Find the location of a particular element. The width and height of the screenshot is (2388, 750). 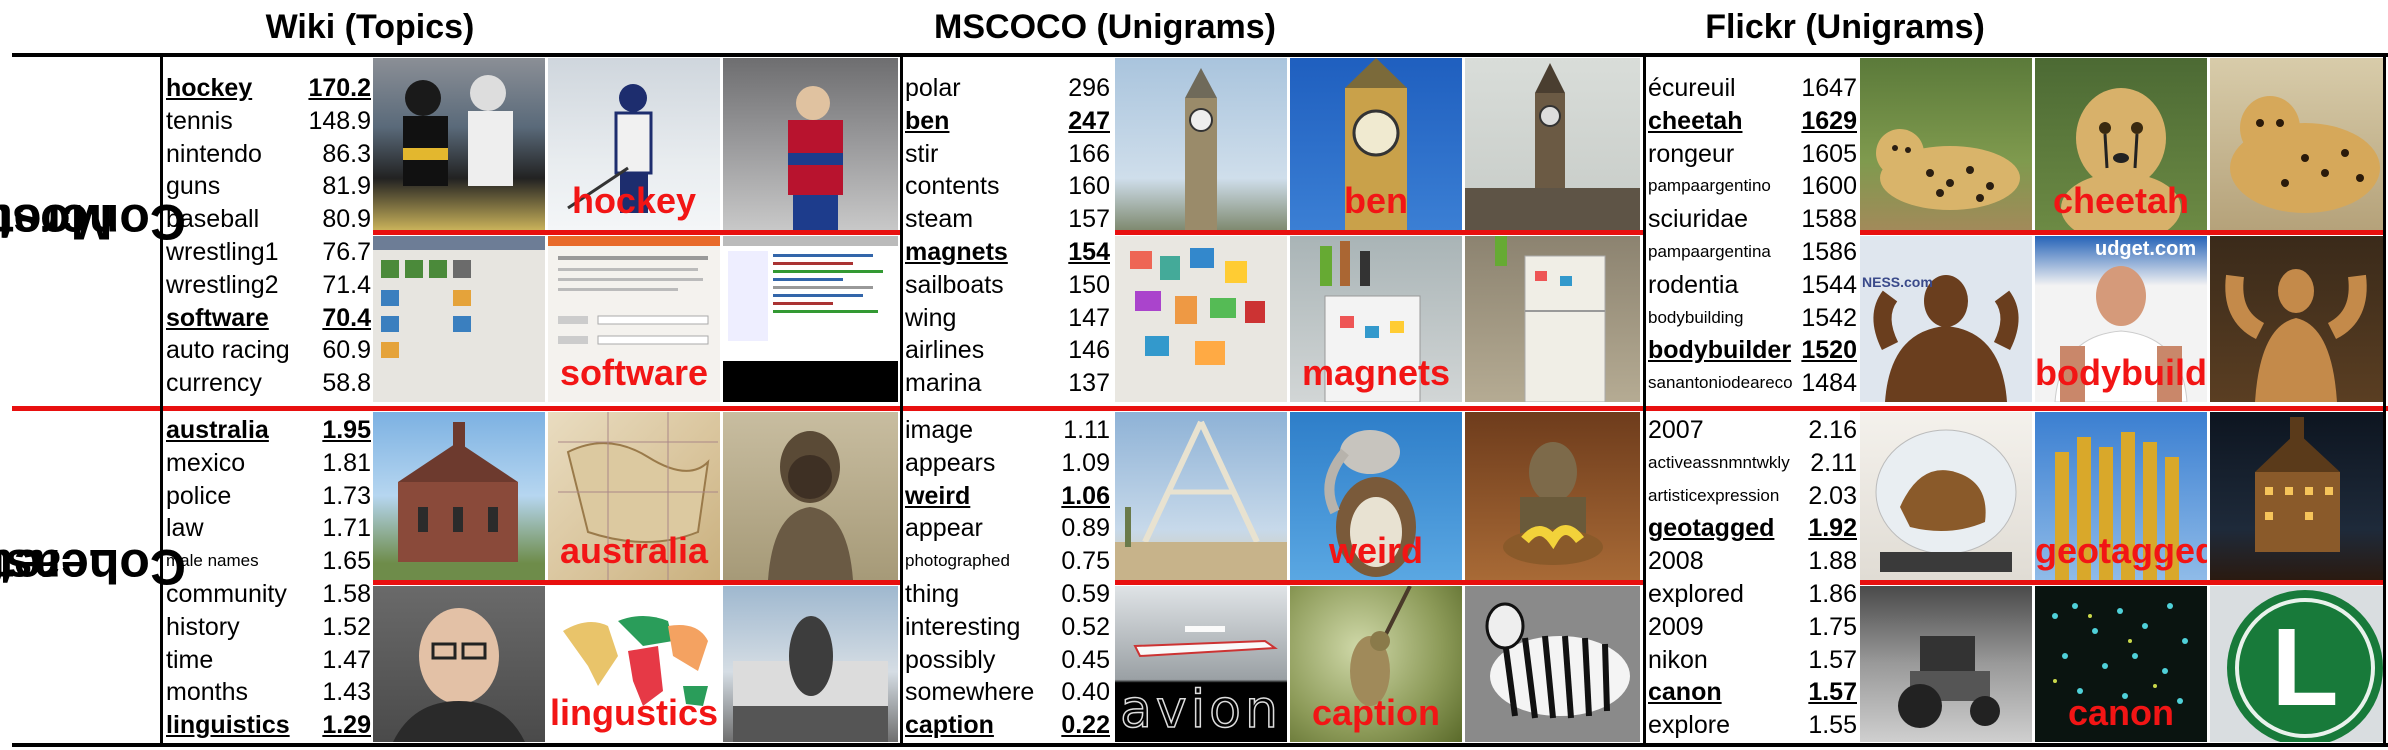

concreteness-score: 0.45 is located at coordinates (1085, 659).